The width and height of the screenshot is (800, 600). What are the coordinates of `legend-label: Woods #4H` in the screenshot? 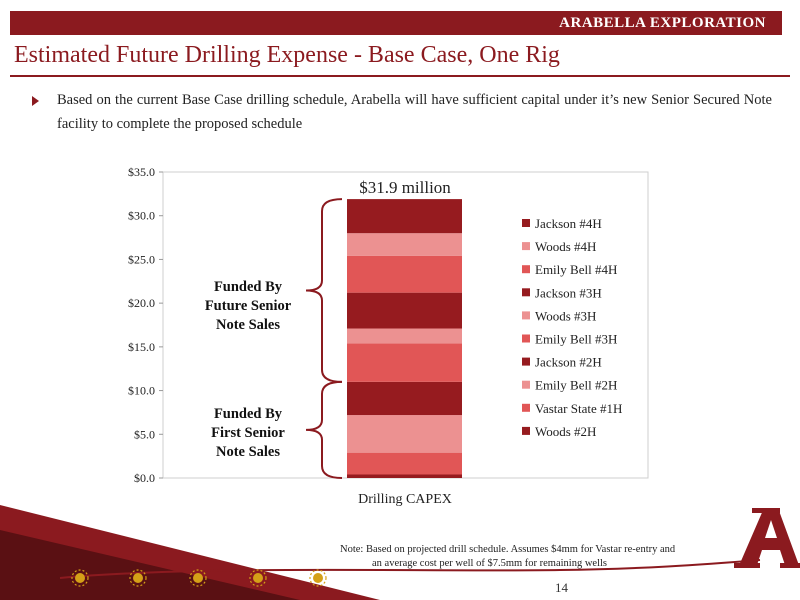 It's located at (565, 246).